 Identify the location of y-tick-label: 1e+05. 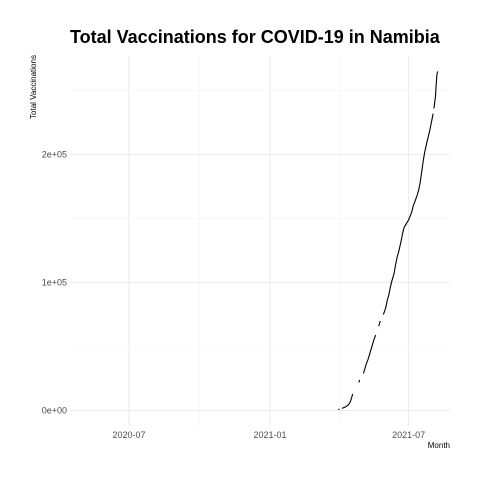
(54, 283).